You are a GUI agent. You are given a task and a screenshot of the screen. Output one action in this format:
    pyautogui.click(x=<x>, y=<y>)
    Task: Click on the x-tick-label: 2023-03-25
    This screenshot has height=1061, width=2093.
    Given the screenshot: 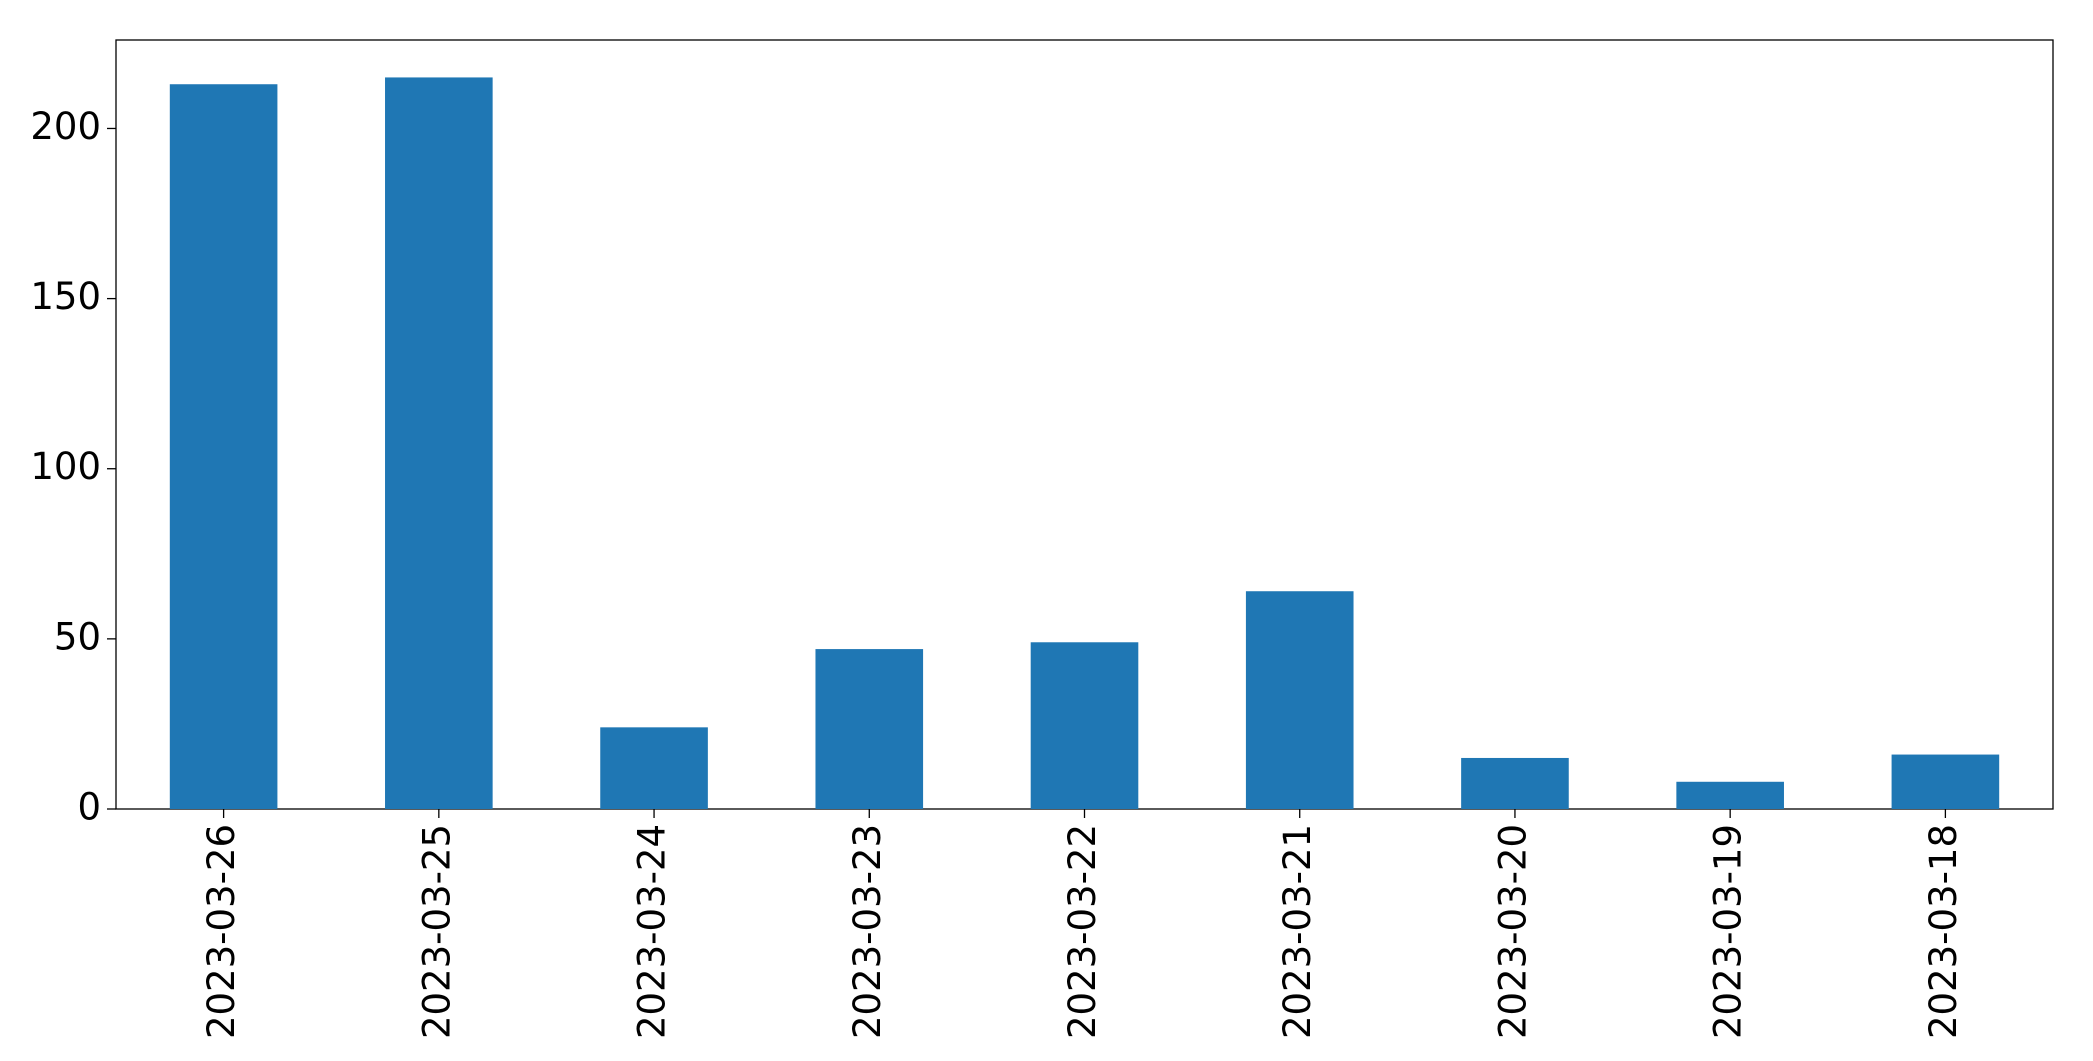 What is the action you would take?
    pyautogui.click(x=436, y=931)
    